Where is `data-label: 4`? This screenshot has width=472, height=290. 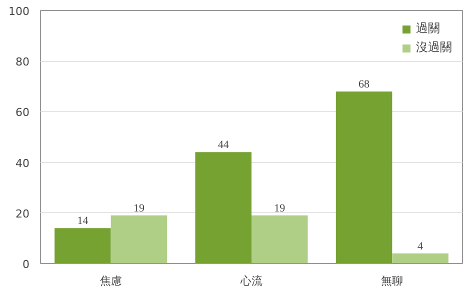 data-label: 4 is located at coordinates (421, 246).